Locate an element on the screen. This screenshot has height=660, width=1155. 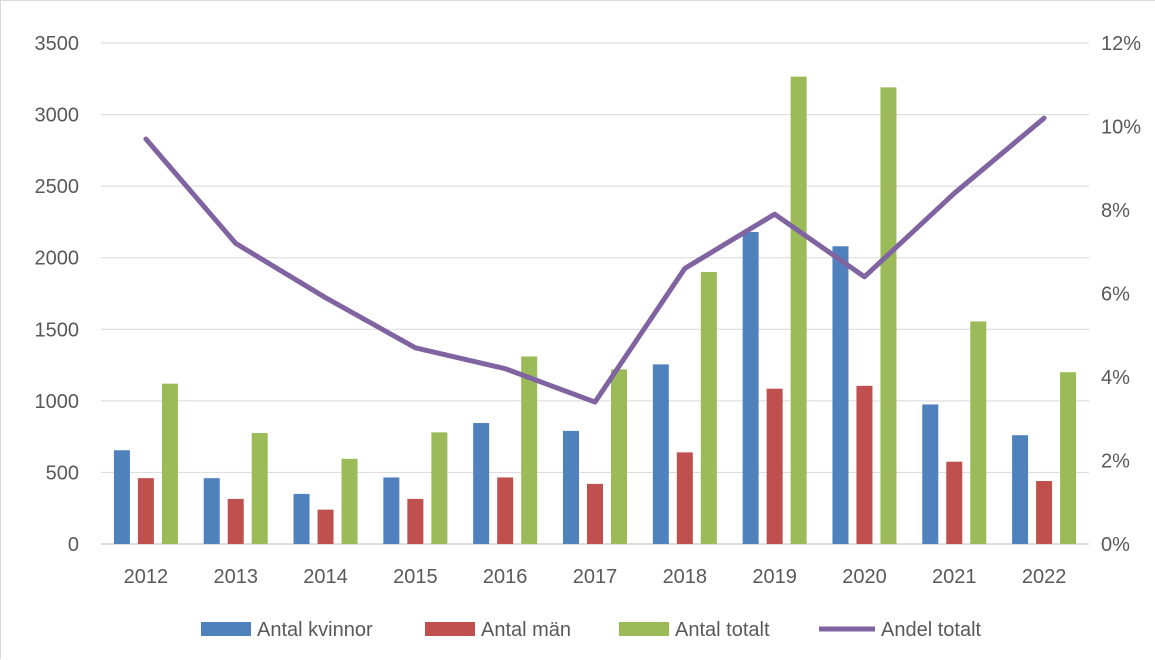
y-tick-label: 500 is located at coordinates (62, 473).